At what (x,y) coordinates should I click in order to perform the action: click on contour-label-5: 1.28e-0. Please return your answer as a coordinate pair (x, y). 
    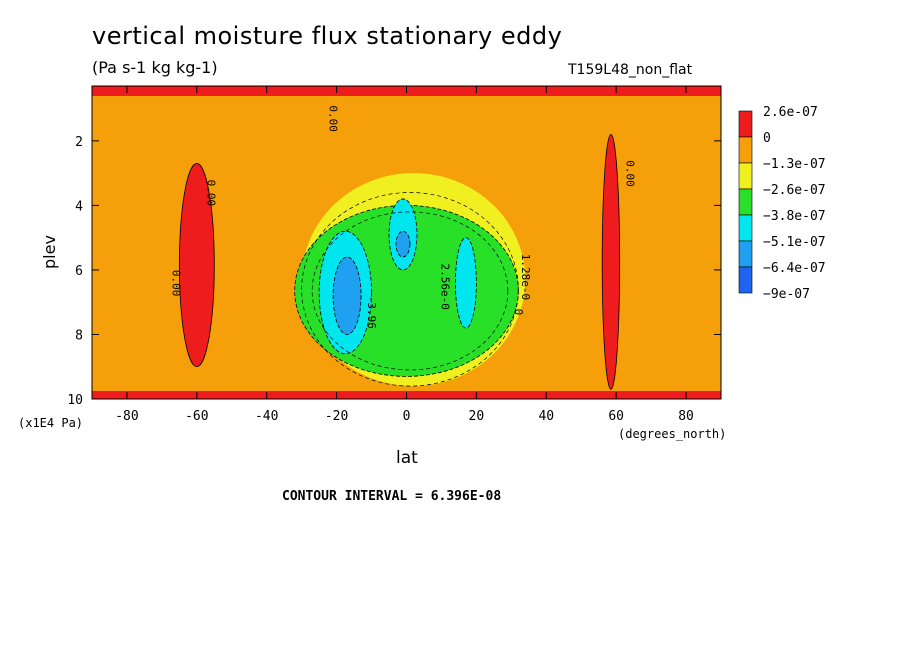
    Looking at the image, I should click on (525, 277).